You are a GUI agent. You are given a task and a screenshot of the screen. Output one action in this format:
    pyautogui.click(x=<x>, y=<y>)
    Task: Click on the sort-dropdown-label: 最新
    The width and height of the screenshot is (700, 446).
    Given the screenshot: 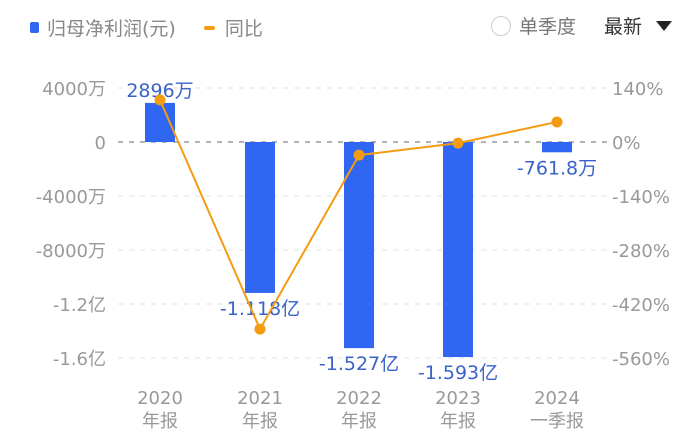 What is the action you would take?
    pyautogui.click(x=622, y=27)
    